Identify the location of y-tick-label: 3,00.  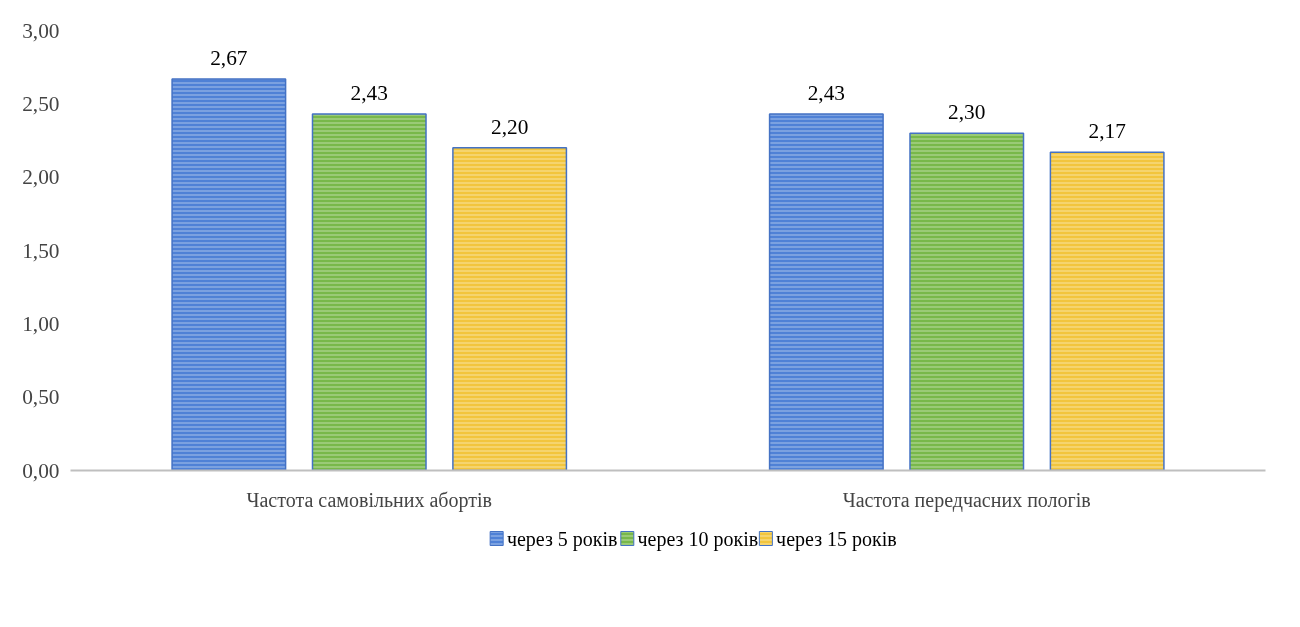
(41, 30).